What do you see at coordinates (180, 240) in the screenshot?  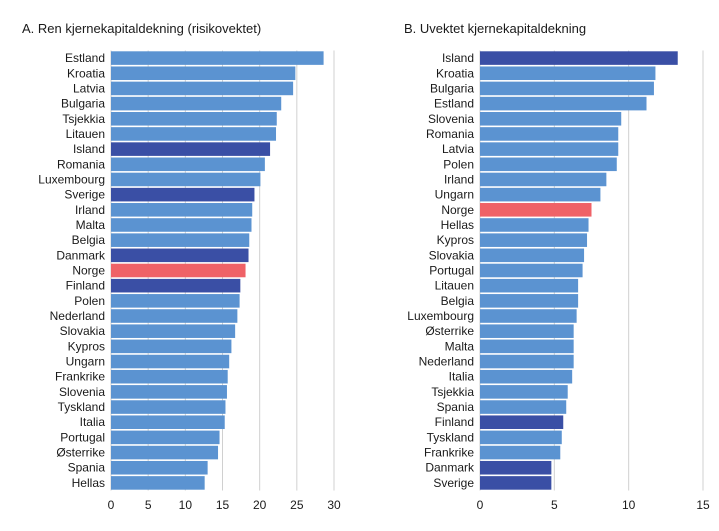 I see `panel-a-bar-belgia` at bounding box center [180, 240].